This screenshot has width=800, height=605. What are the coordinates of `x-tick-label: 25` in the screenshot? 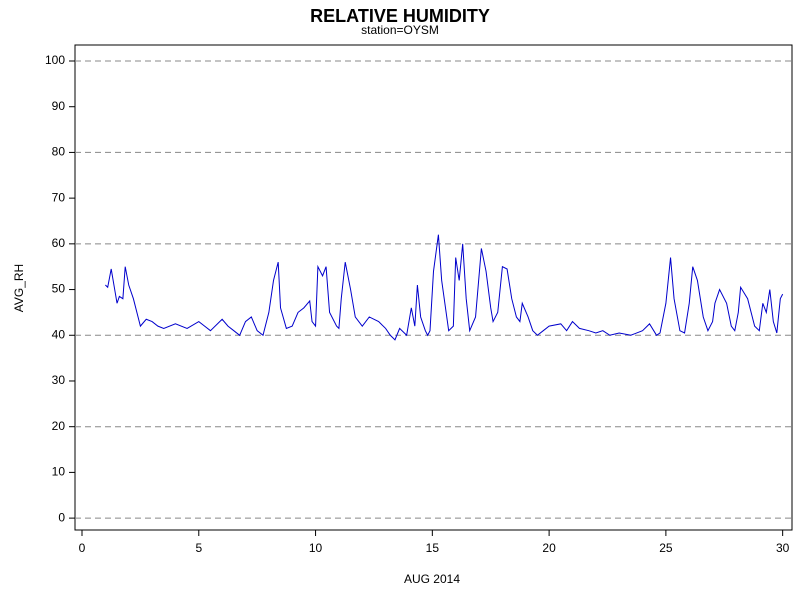 It's located at (666, 548).